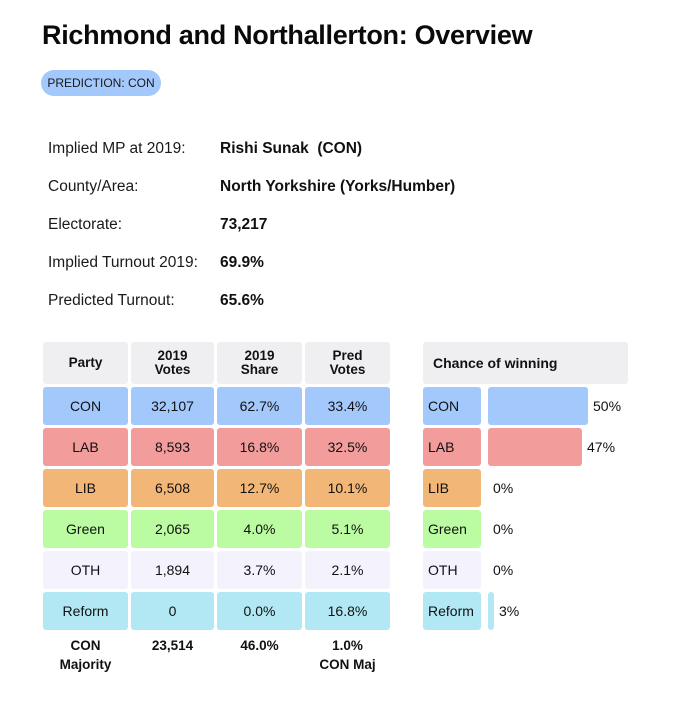 The image size is (685, 707). I want to click on table-header-row: Party 2019 Votes 2019 Share Pred Votes, so click(216, 363).